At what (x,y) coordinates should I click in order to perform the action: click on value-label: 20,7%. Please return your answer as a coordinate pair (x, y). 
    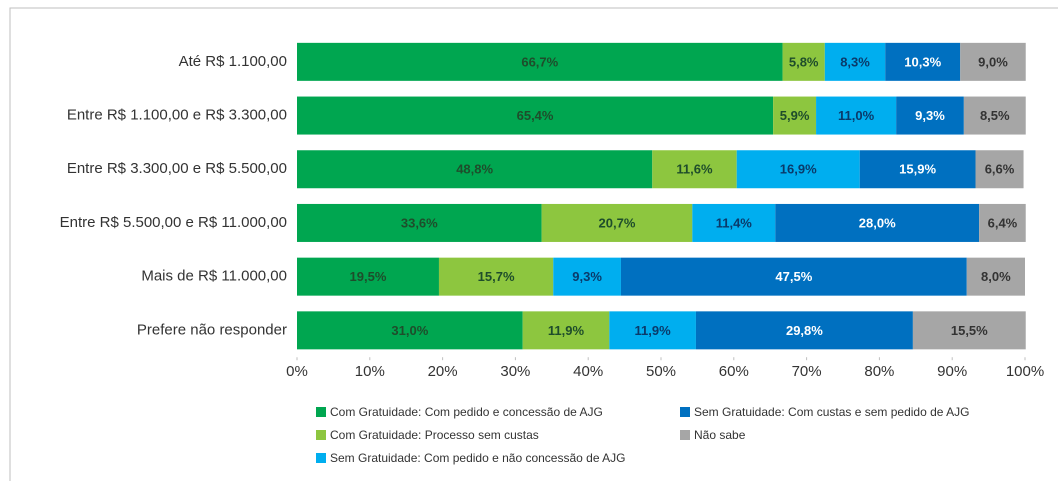
    Looking at the image, I should click on (617, 222).